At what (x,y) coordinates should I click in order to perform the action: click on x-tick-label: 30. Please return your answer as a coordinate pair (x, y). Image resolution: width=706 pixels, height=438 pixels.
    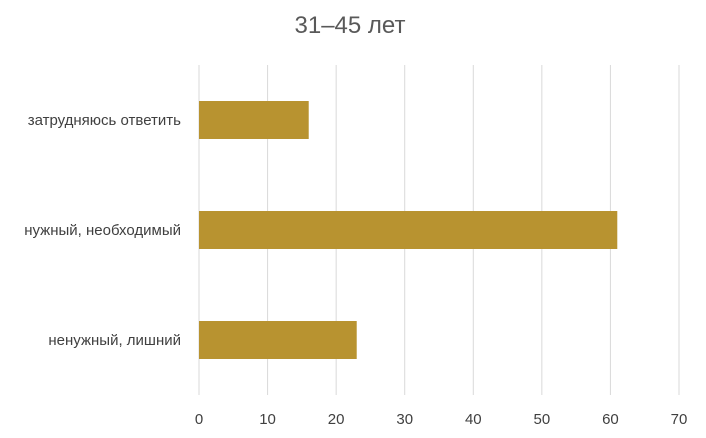
    Looking at the image, I should click on (404, 419).